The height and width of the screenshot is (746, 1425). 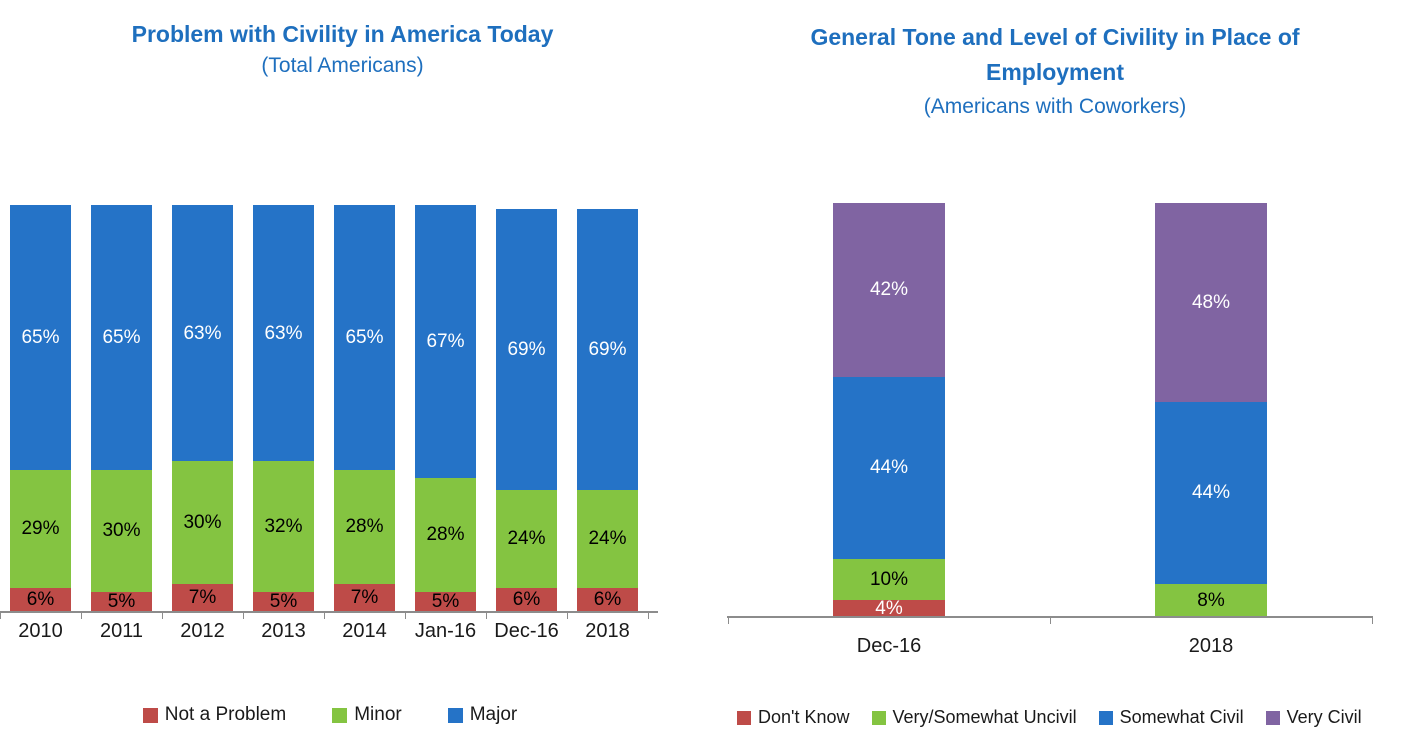 What do you see at coordinates (744, 717) in the screenshot?
I see `legend-swatch-don-t-know` at bounding box center [744, 717].